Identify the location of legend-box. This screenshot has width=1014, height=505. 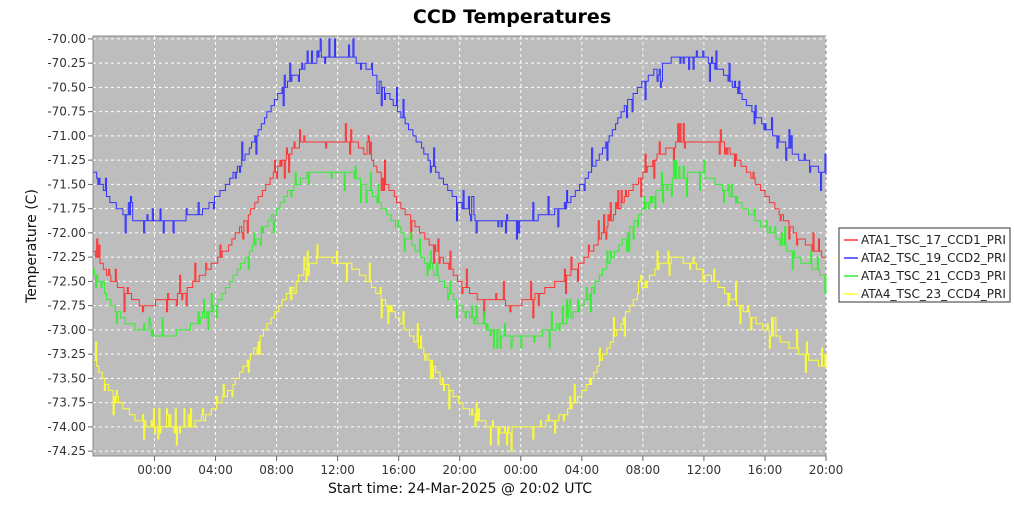
(924, 265).